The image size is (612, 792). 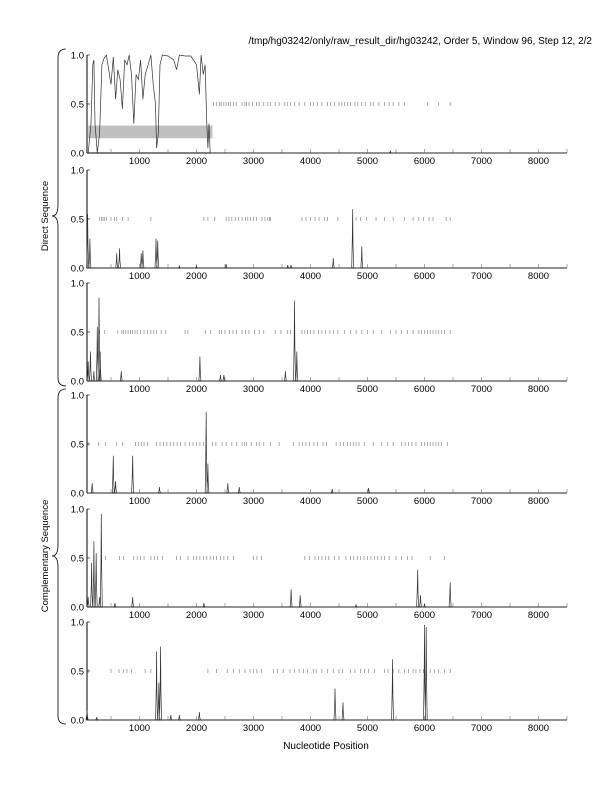 What do you see at coordinates (45, 556) in the screenshot?
I see `complementary-sequence-label: Complementary Sequence` at bounding box center [45, 556].